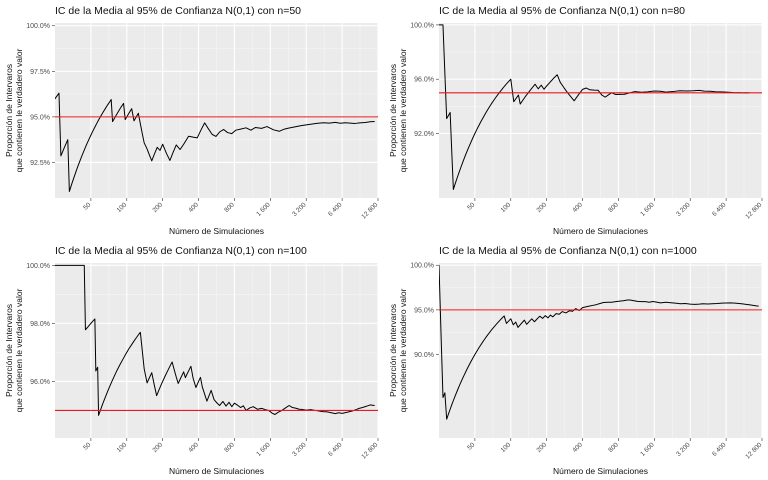  Describe the element at coordinates (40, 72) in the screenshot. I see `y-tick-label: 97.5%` at that location.